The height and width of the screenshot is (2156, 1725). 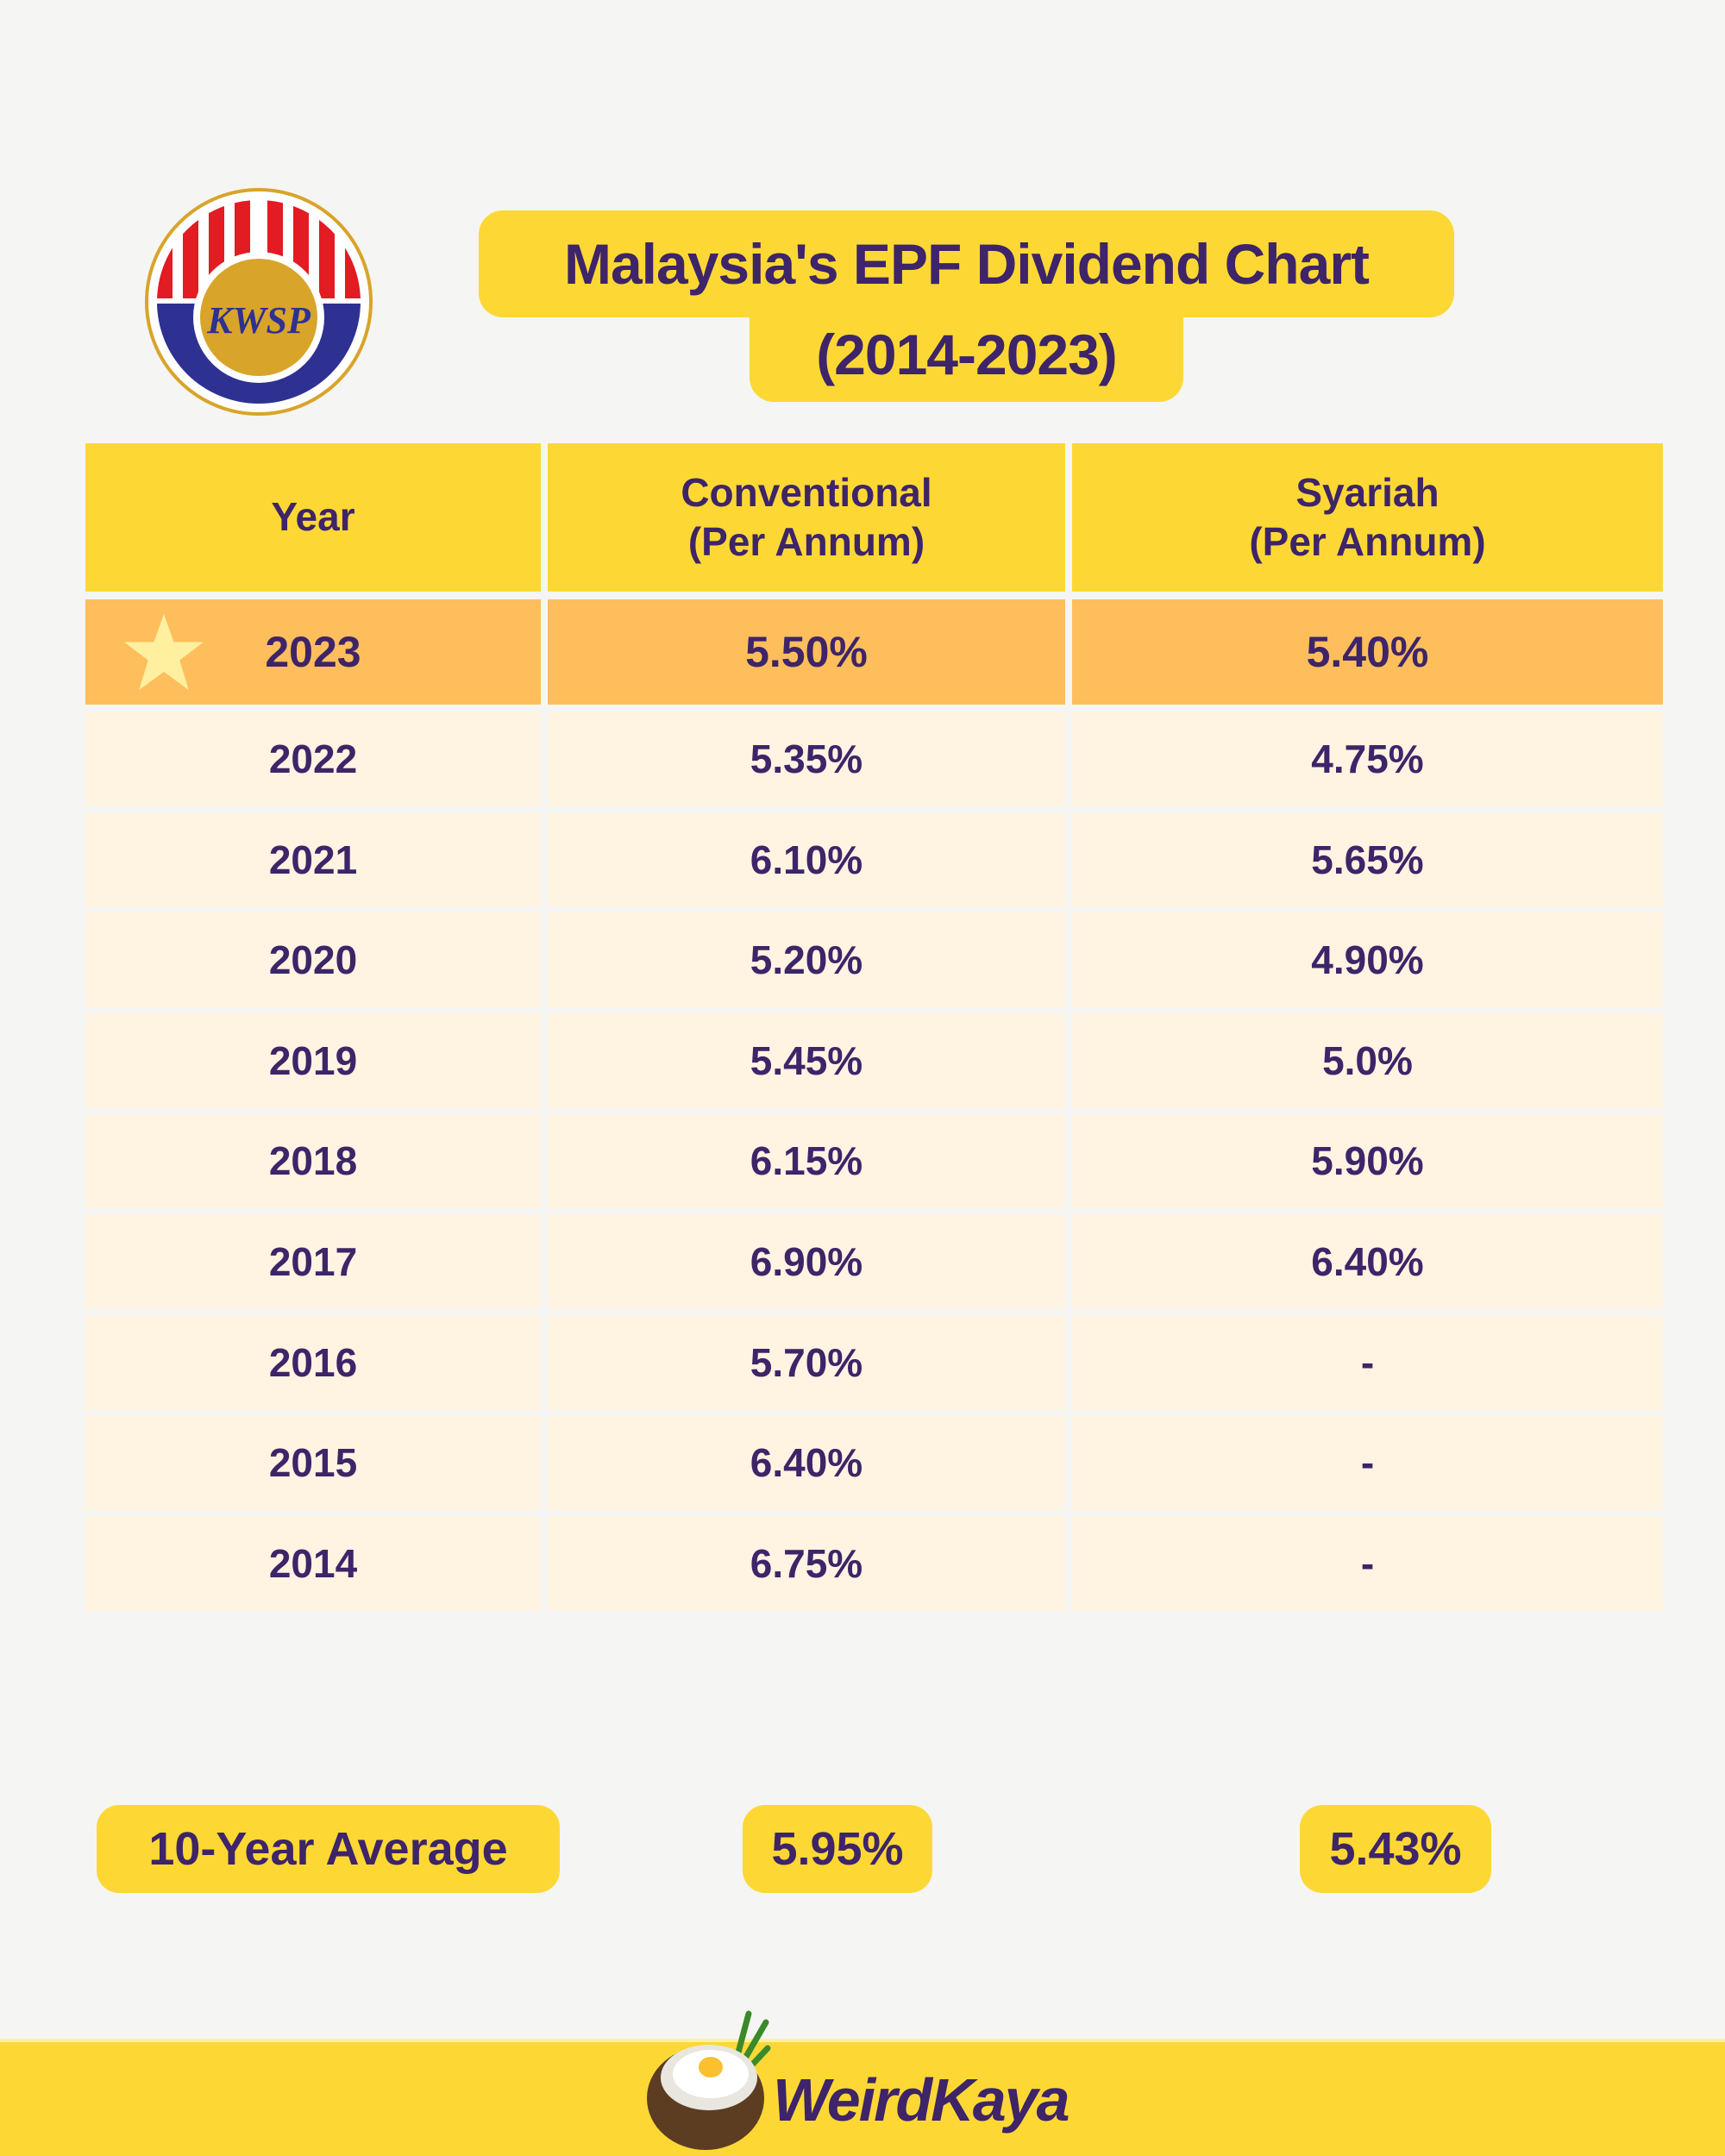 I want to click on header-syariah: Syariah (Per Annum), so click(x=1368, y=517).